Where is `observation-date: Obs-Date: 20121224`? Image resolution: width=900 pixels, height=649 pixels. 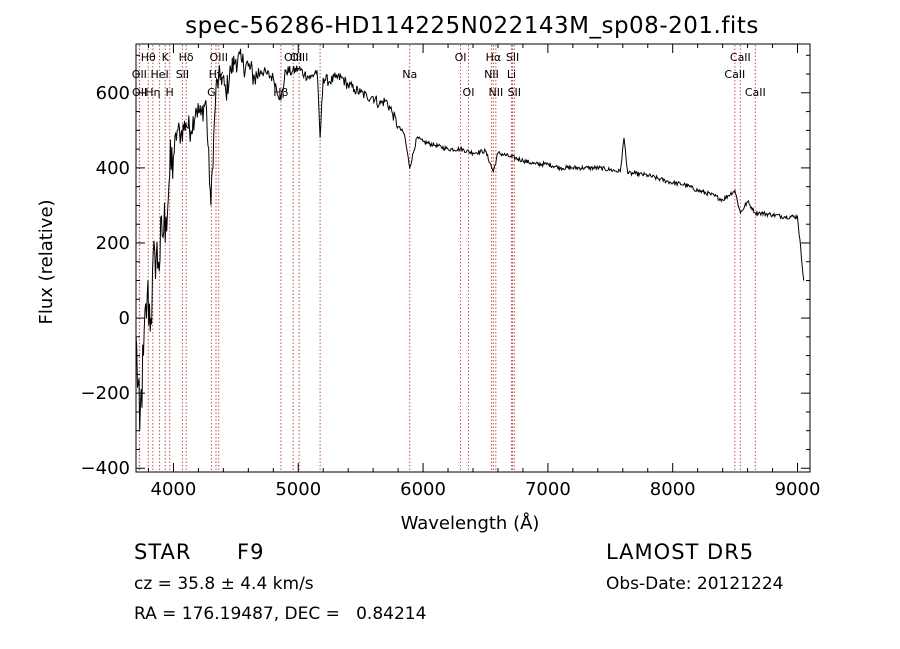 observation-date: Obs-Date: 20121224 is located at coordinates (695, 584).